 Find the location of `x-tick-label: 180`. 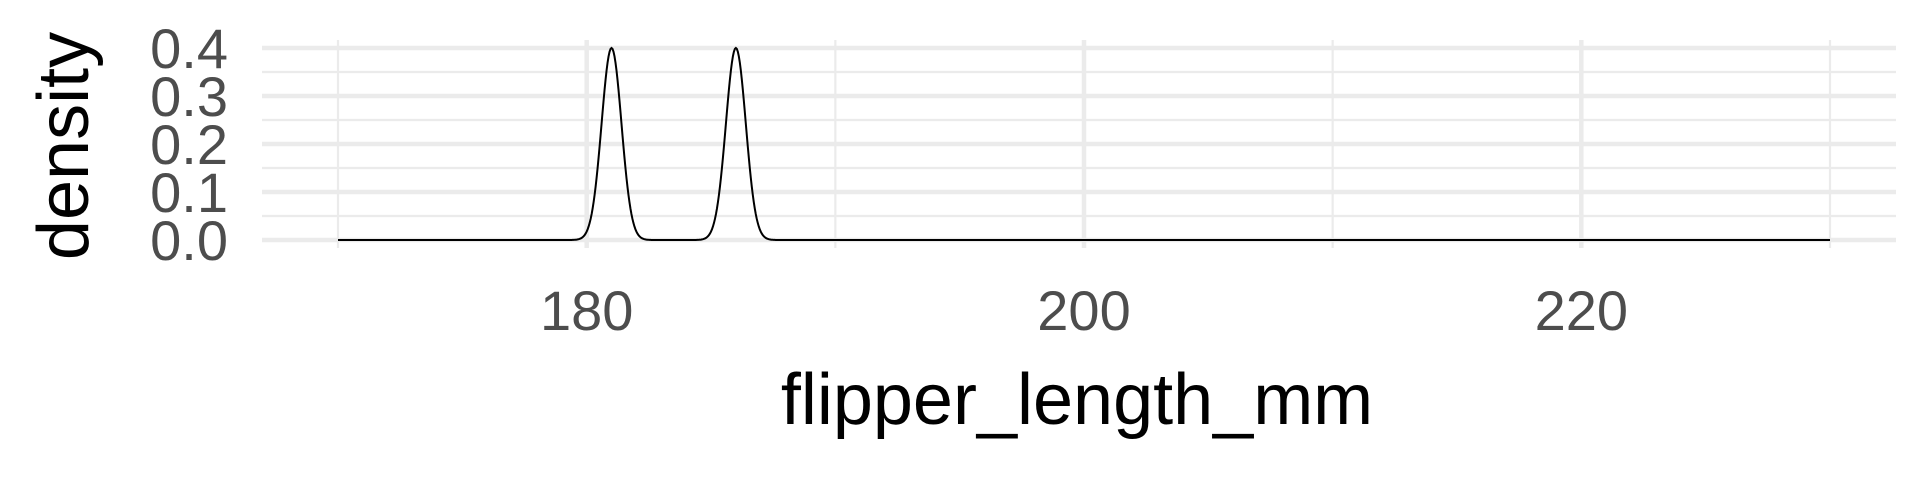

x-tick-label: 180 is located at coordinates (586, 310).